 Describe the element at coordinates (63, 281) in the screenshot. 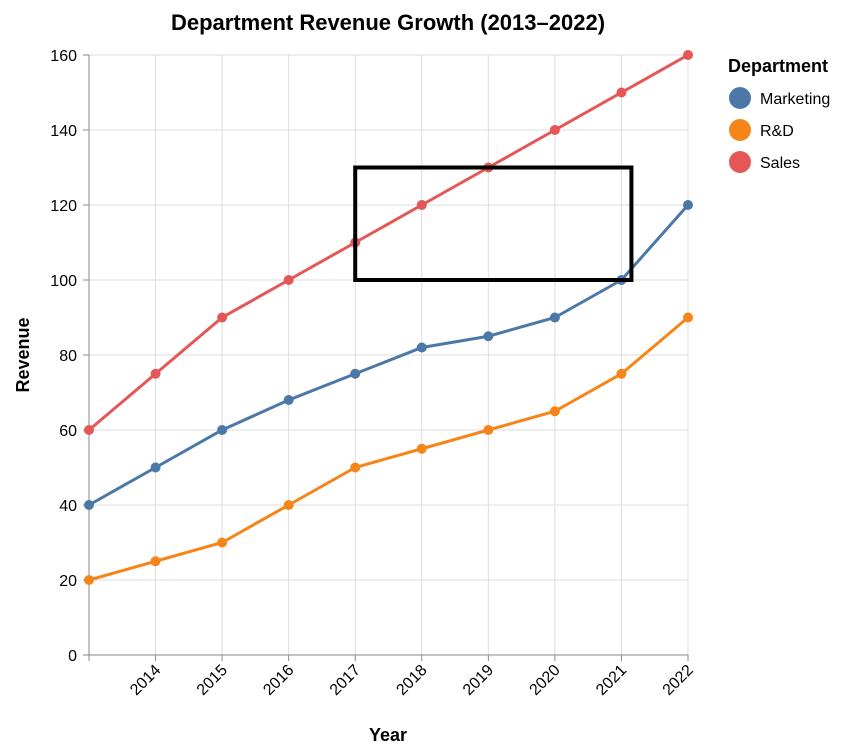

I see `y-tick-label: 100` at that location.